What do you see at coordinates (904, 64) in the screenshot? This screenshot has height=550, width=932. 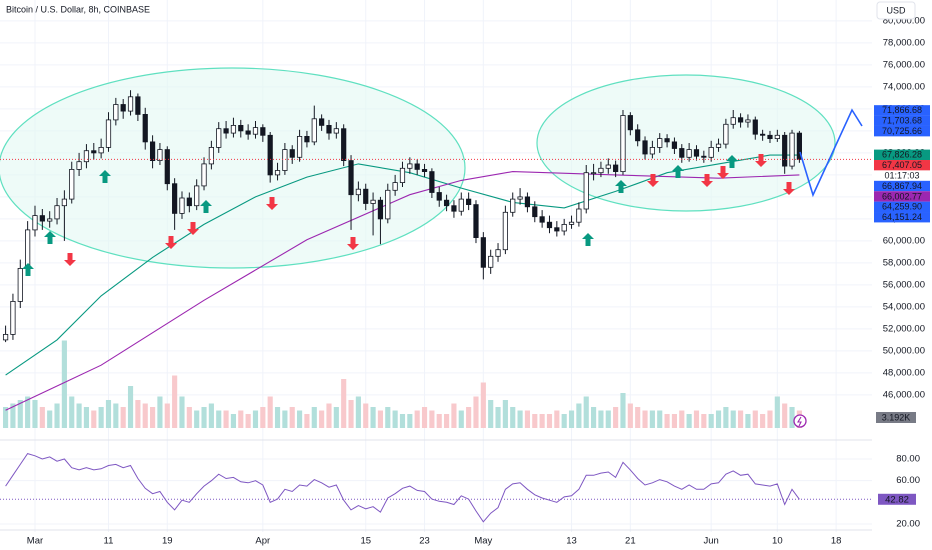 I see `y-tick-label: 76,000.00` at bounding box center [904, 64].